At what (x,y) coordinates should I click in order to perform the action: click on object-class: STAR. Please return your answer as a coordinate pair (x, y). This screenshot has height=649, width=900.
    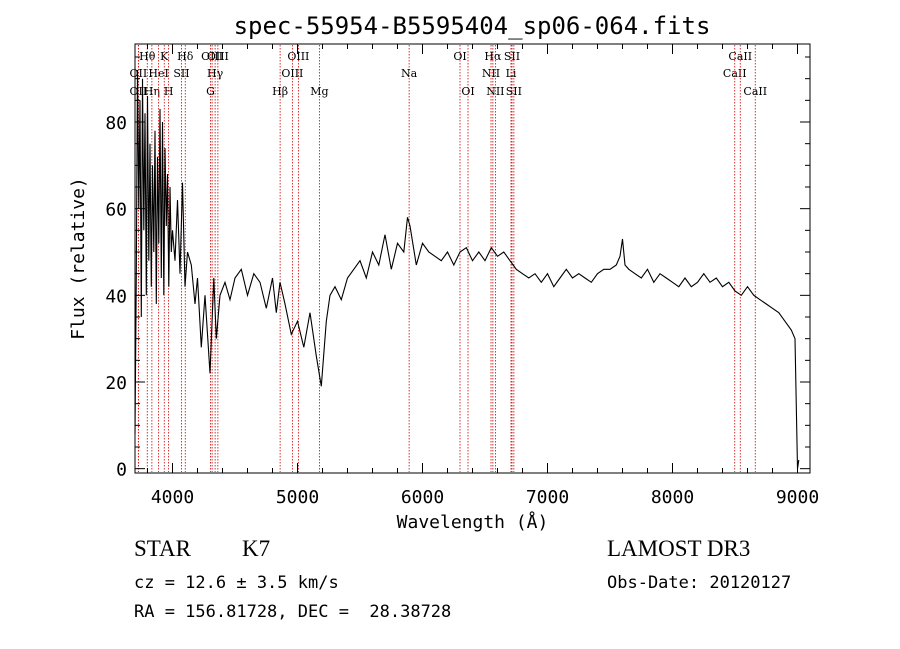
    Looking at the image, I should click on (162, 548).